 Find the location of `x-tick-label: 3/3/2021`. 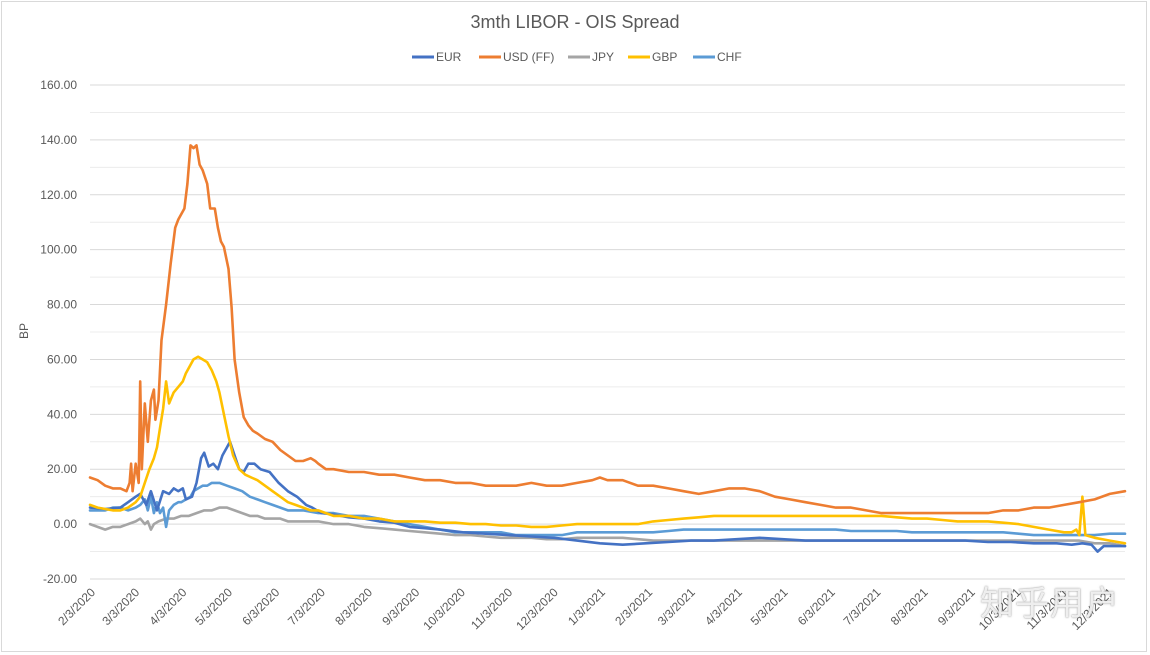

x-tick-label: 3/3/2021 is located at coordinates (676, 606).